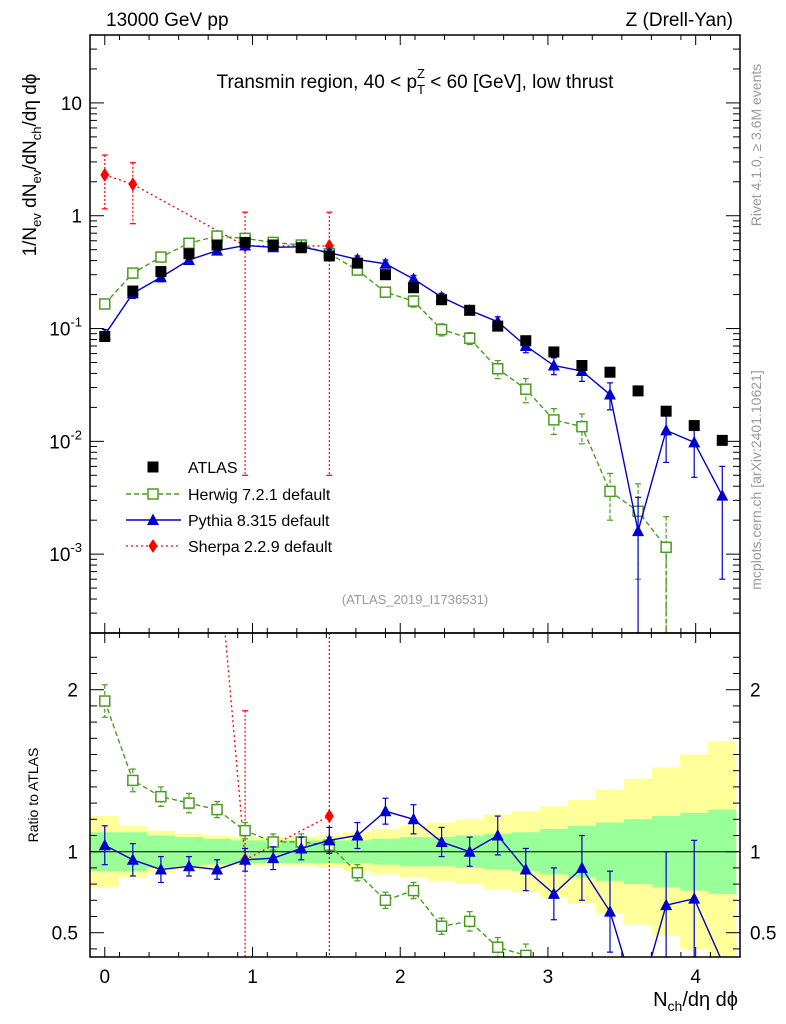 This screenshot has width=786, height=1024. Describe the element at coordinates (756, 479) in the screenshot. I see `side-label-bottom: mcplots.cern.ch [arXiv:2401.10621]` at that location.